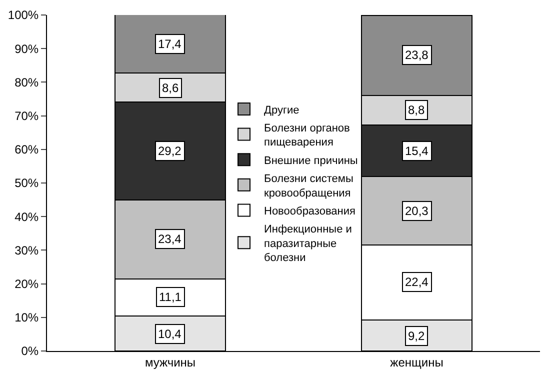  Describe the element at coordinates (26, 82) in the screenshot. I see `y-tick-label: 80%` at that location.